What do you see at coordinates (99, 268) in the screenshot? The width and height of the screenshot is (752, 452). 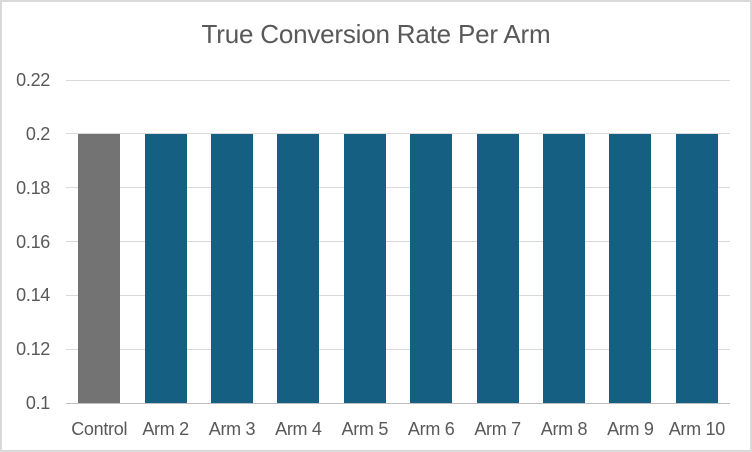 I see `bar-control` at bounding box center [99, 268].